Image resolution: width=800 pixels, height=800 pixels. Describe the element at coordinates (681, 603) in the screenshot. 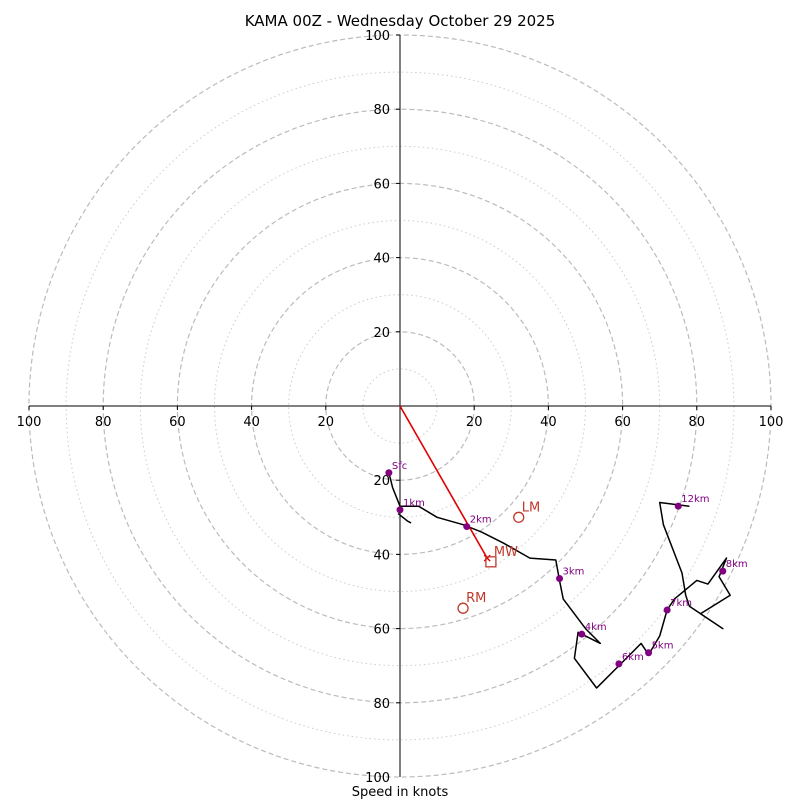

I see `height-label-7km: 7km` at that location.